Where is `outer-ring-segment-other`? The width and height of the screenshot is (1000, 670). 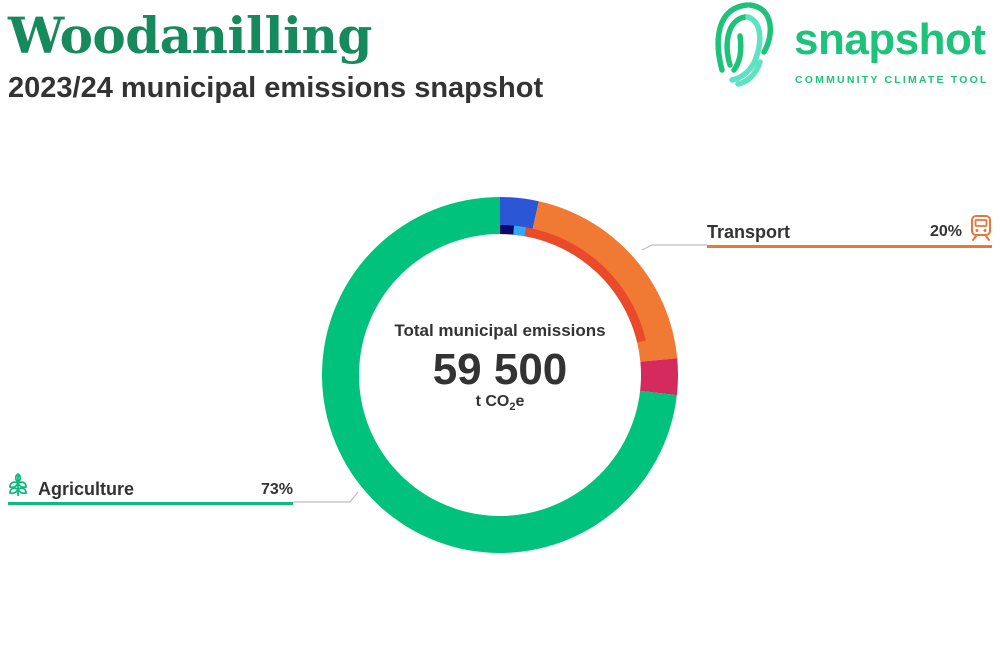
outer-ring-segment-other is located at coordinates (659, 377).